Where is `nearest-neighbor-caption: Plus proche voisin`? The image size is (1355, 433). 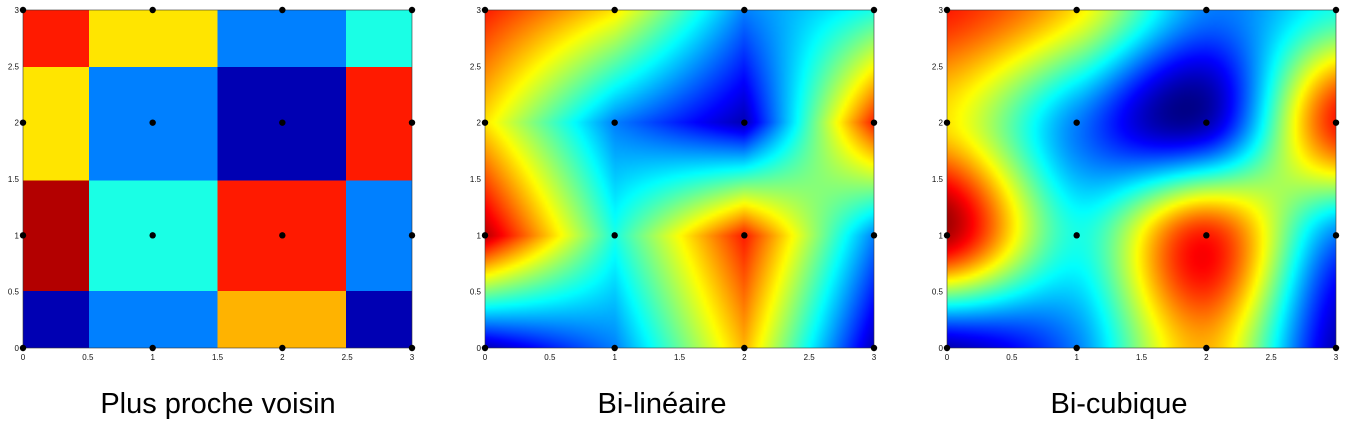 nearest-neighbor-caption: Plus proche voisin is located at coordinates (218, 404).